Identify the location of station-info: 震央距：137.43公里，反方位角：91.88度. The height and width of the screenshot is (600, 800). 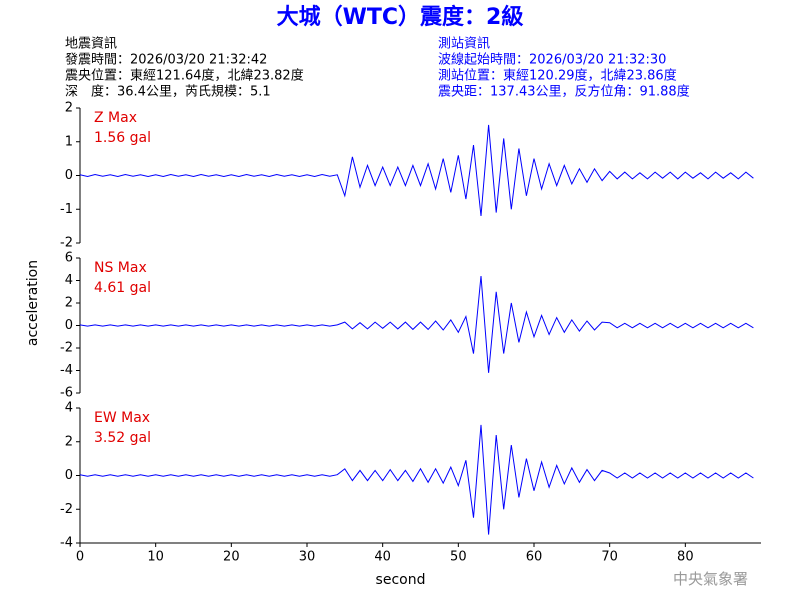
(564, 92).